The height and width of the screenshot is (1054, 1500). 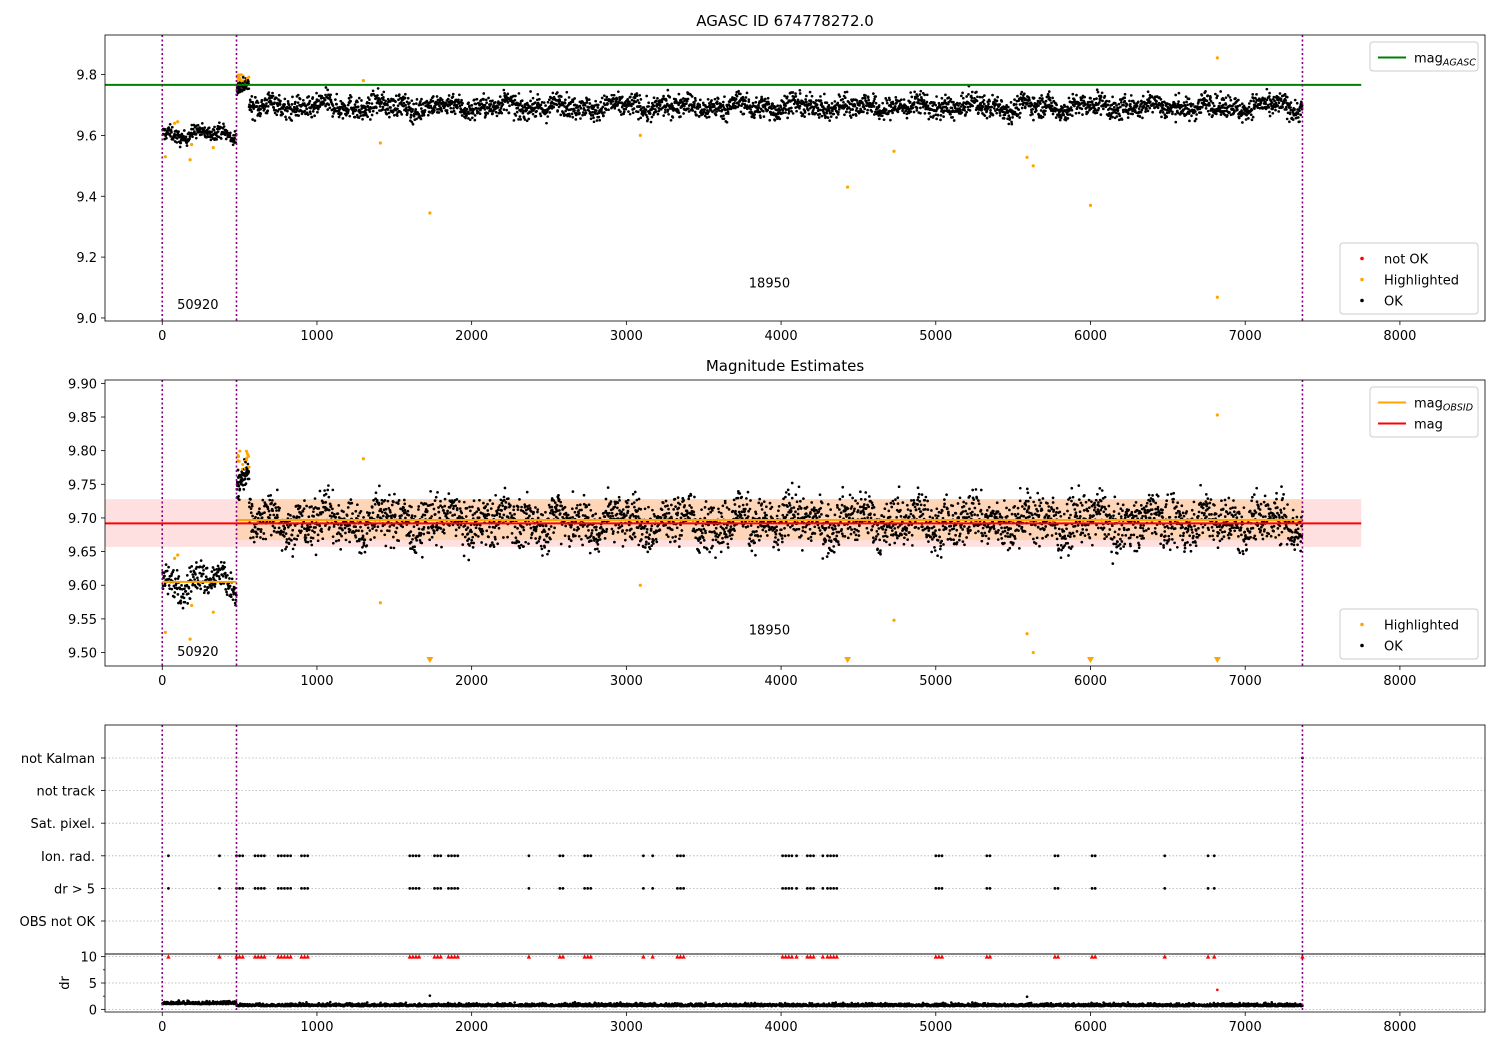 I want to click on x-tick-label: 1000, so click(x=316, y=336).